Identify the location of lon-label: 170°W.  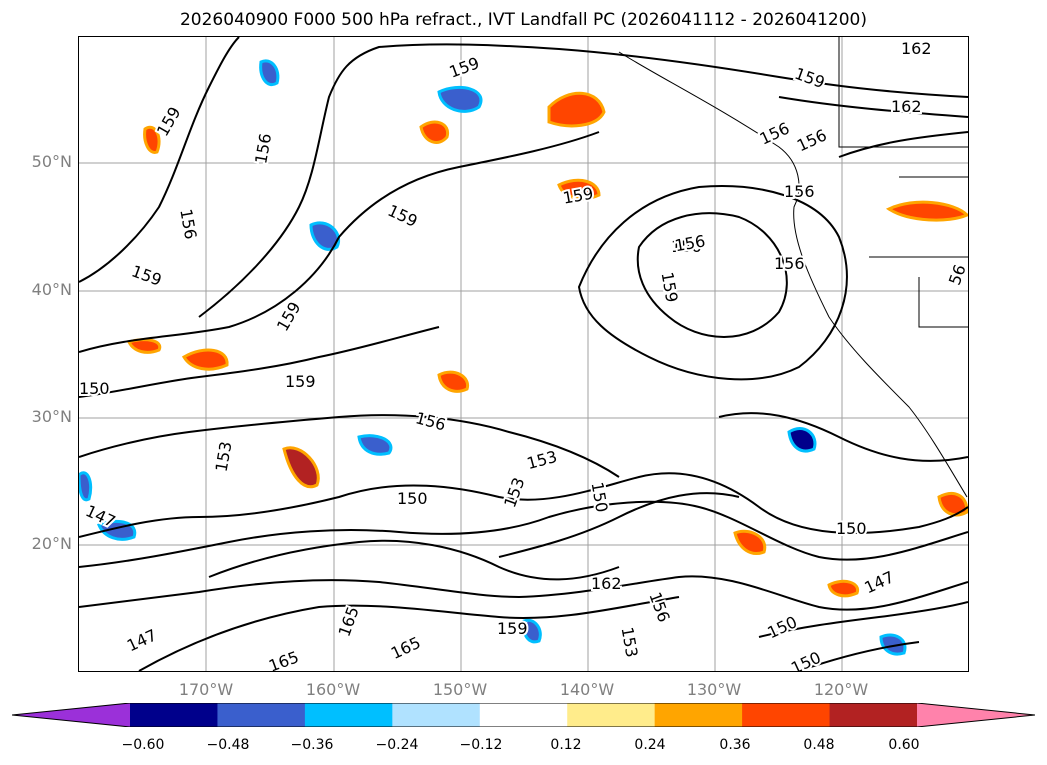
(206, 689).